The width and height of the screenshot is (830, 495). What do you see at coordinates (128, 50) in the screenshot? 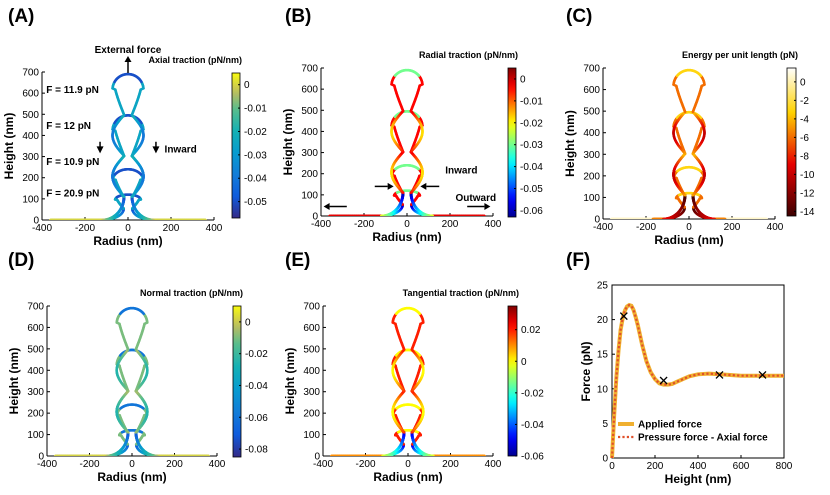
I see `annotation-external-force: External force` at bounding box center [128, 50].